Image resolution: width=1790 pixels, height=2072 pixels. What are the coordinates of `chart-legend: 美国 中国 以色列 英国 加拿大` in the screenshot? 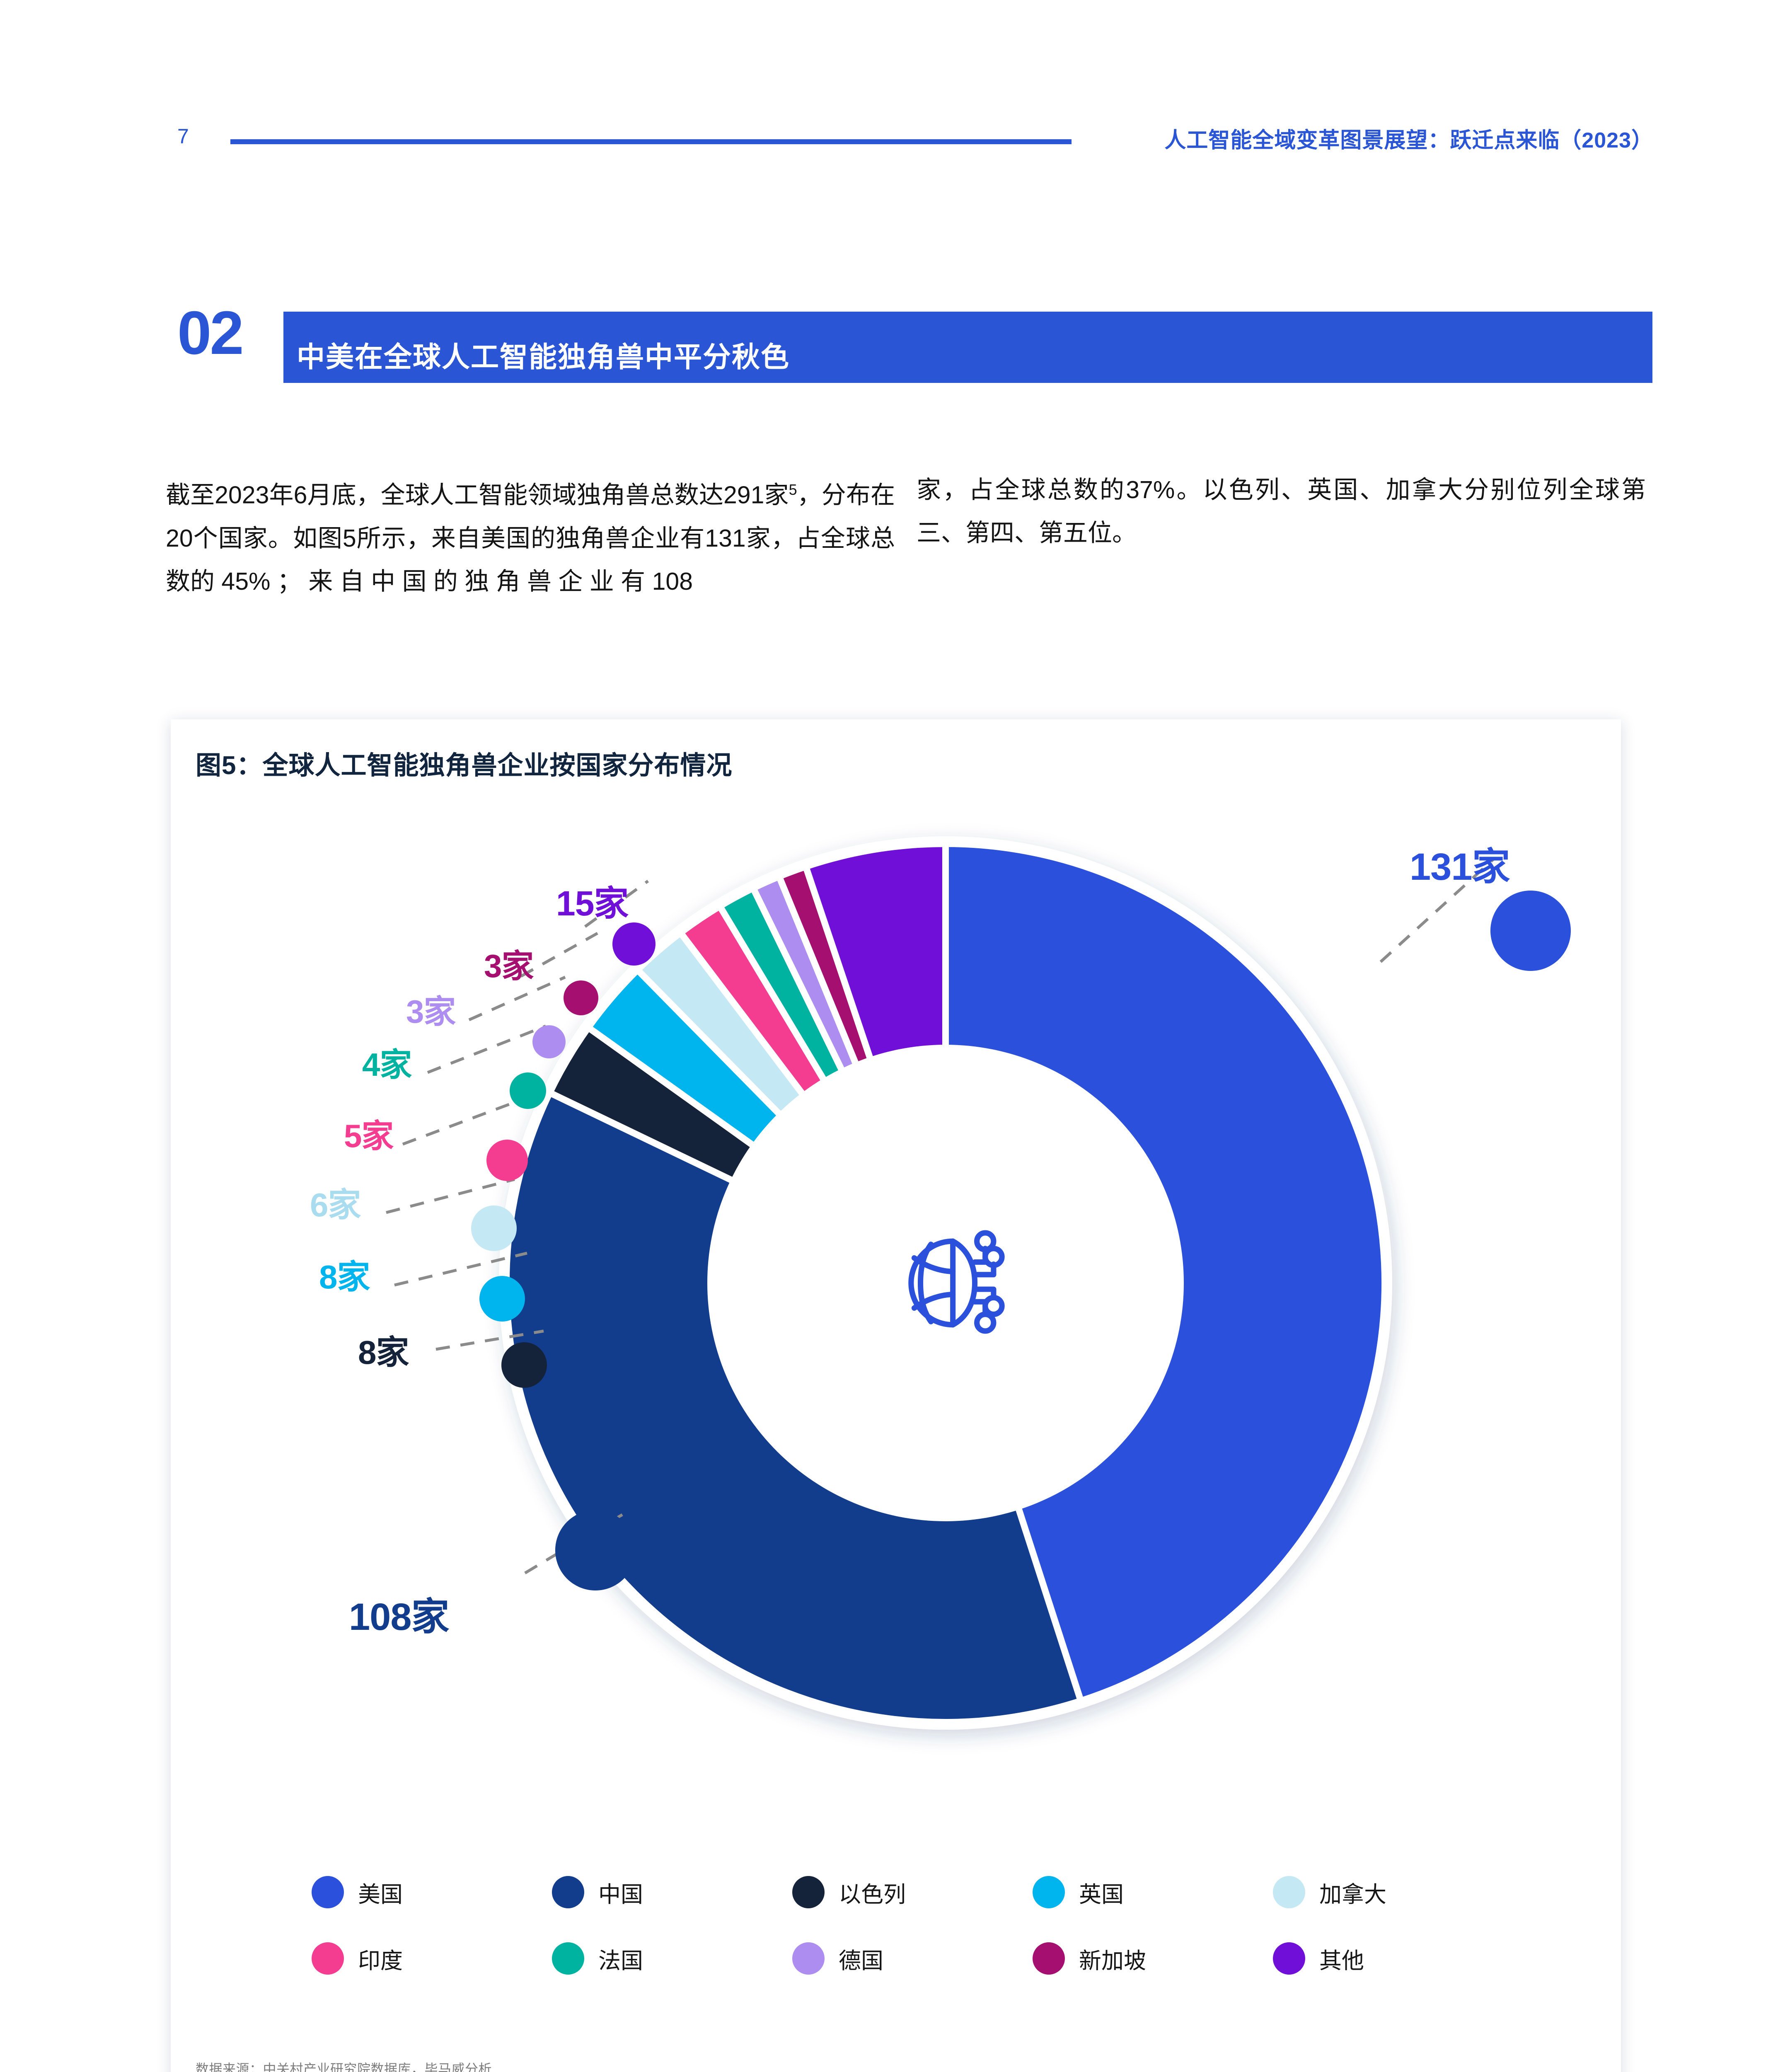 It's located at (912, 1935).